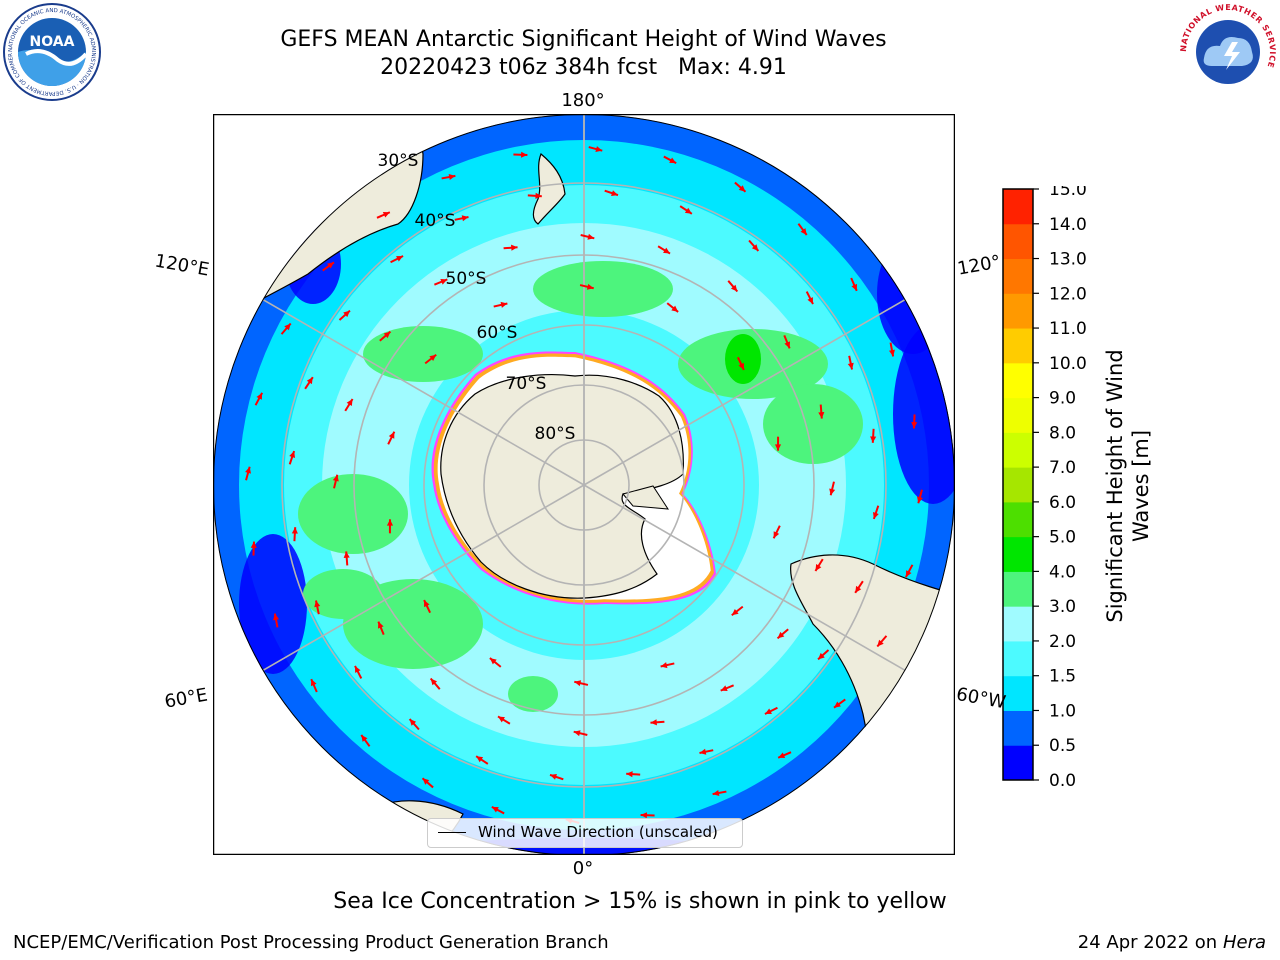  What do you see at coordinates (555, 434) in the screenshot?
I see `latitude-label: 80°S` at bounding box center [555, 434].